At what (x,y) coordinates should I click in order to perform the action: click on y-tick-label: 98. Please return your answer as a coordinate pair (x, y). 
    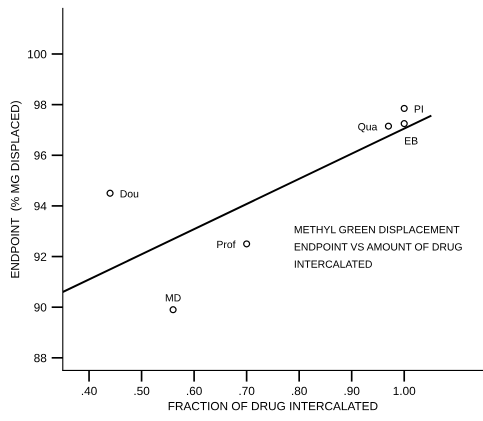
    Looking at the image, I should click on (40, 105).